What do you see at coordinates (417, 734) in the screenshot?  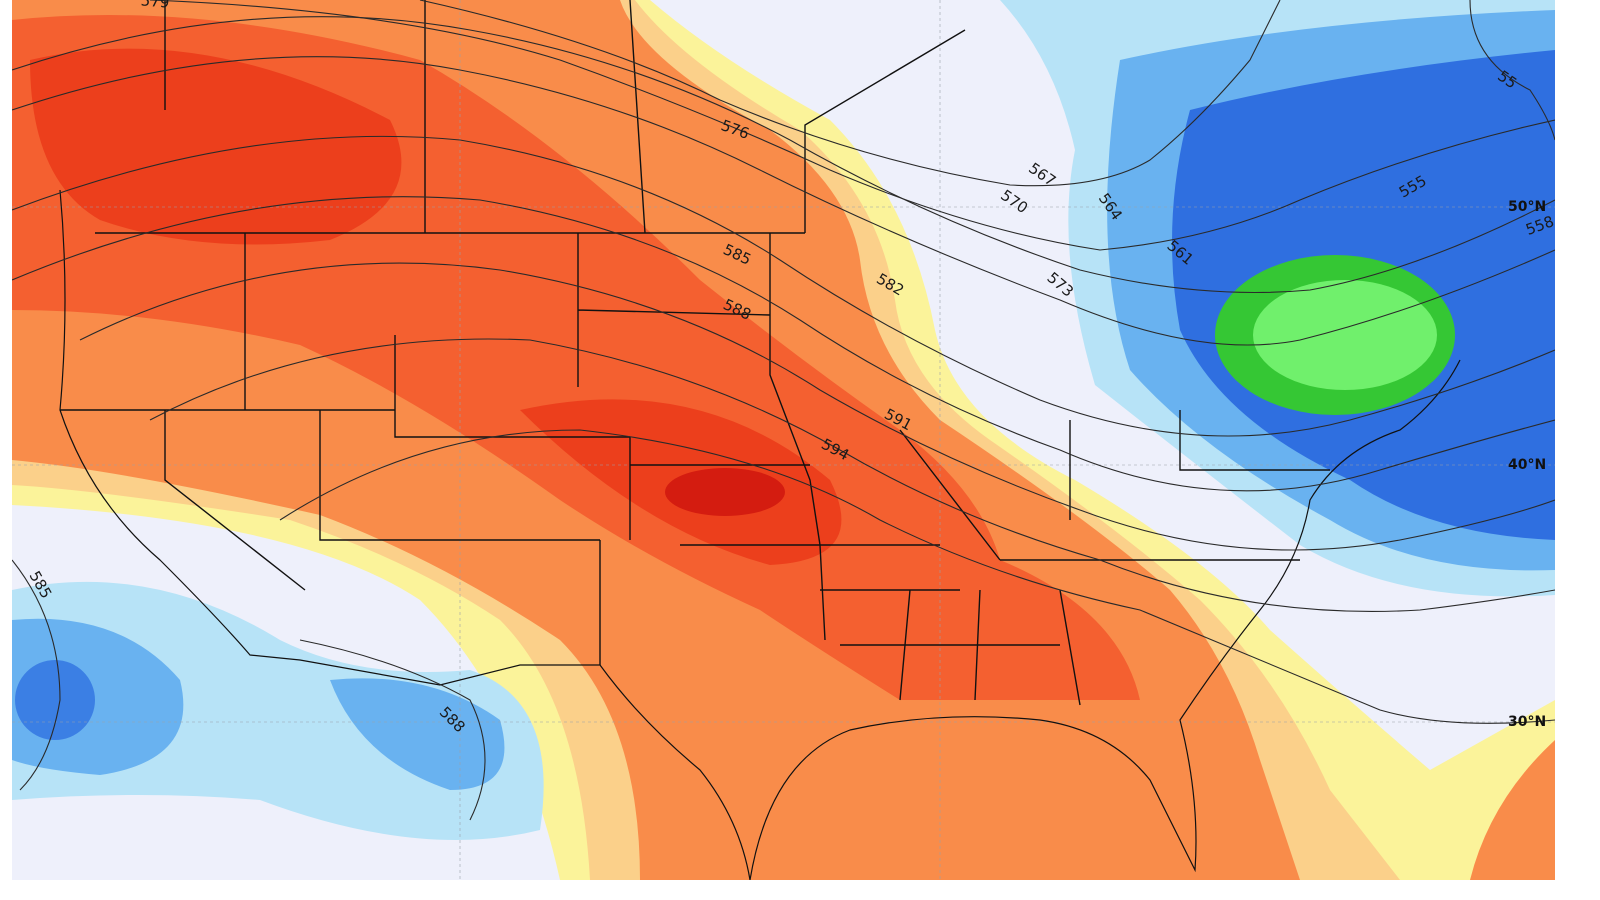 I see `anomaly-blue` at bounding box center [417, 734].